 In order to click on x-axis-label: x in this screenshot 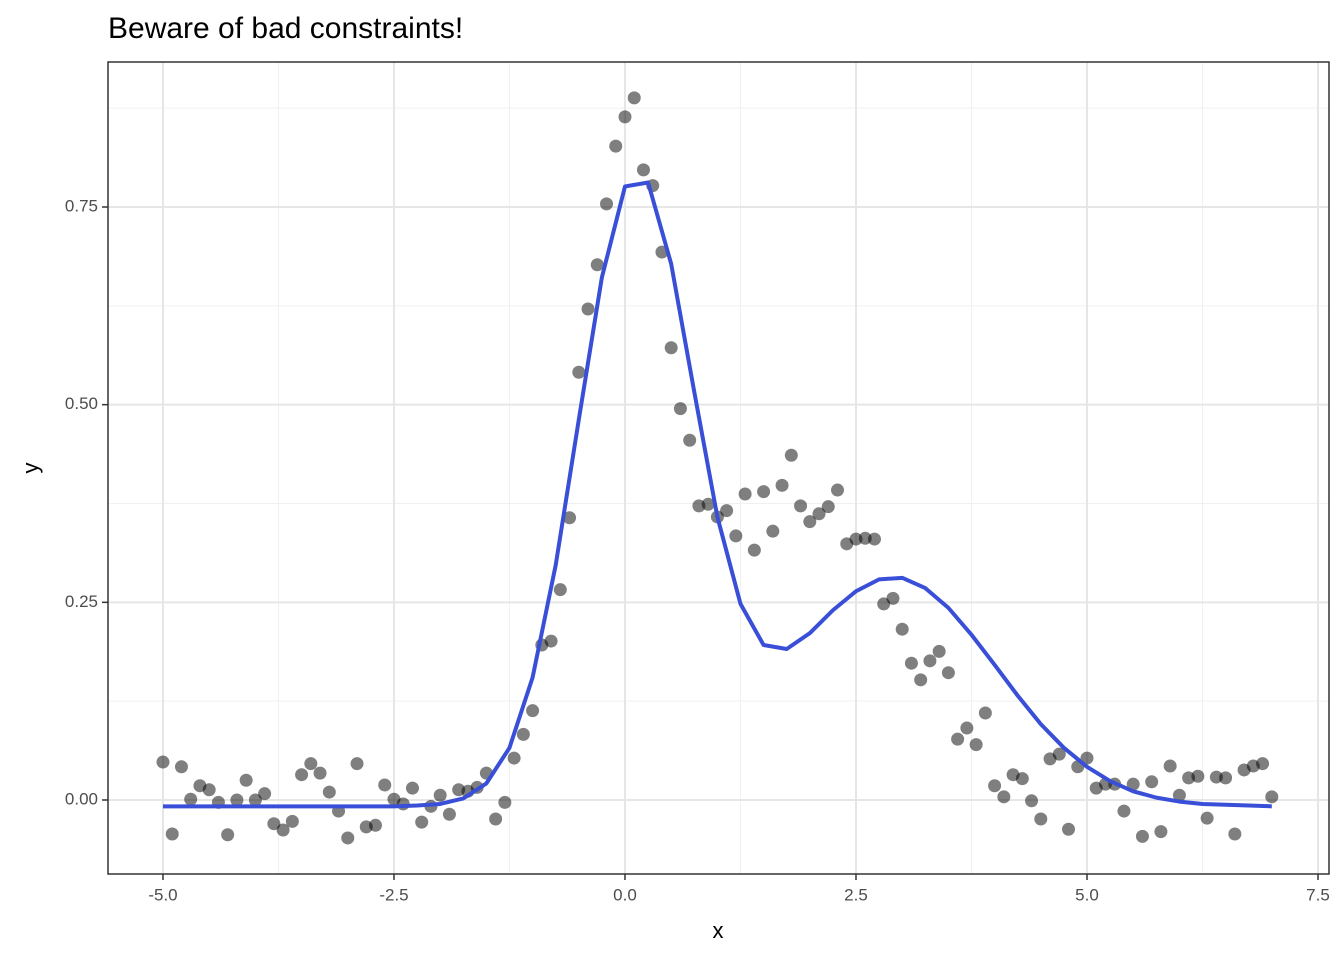, I will do `click(718, 930)`.